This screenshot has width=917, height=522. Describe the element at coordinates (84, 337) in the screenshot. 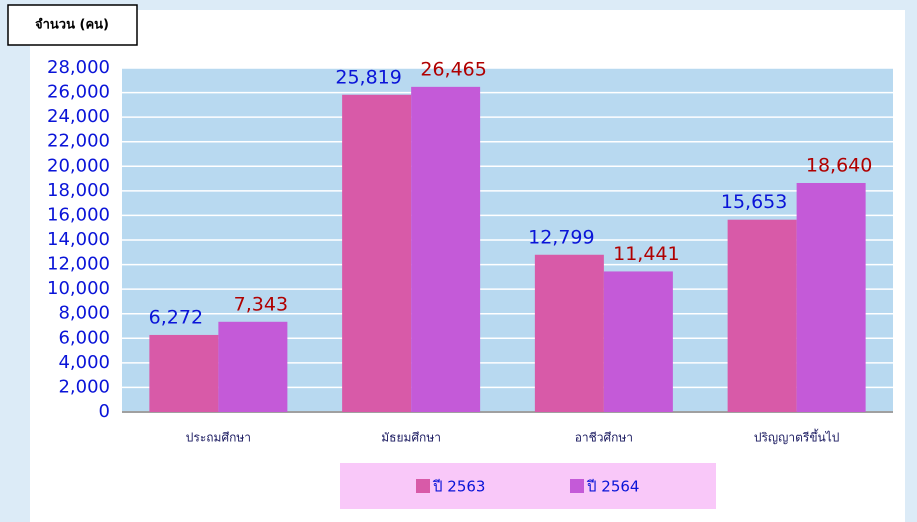

I see `y-tick-label: 6,000` at that location.